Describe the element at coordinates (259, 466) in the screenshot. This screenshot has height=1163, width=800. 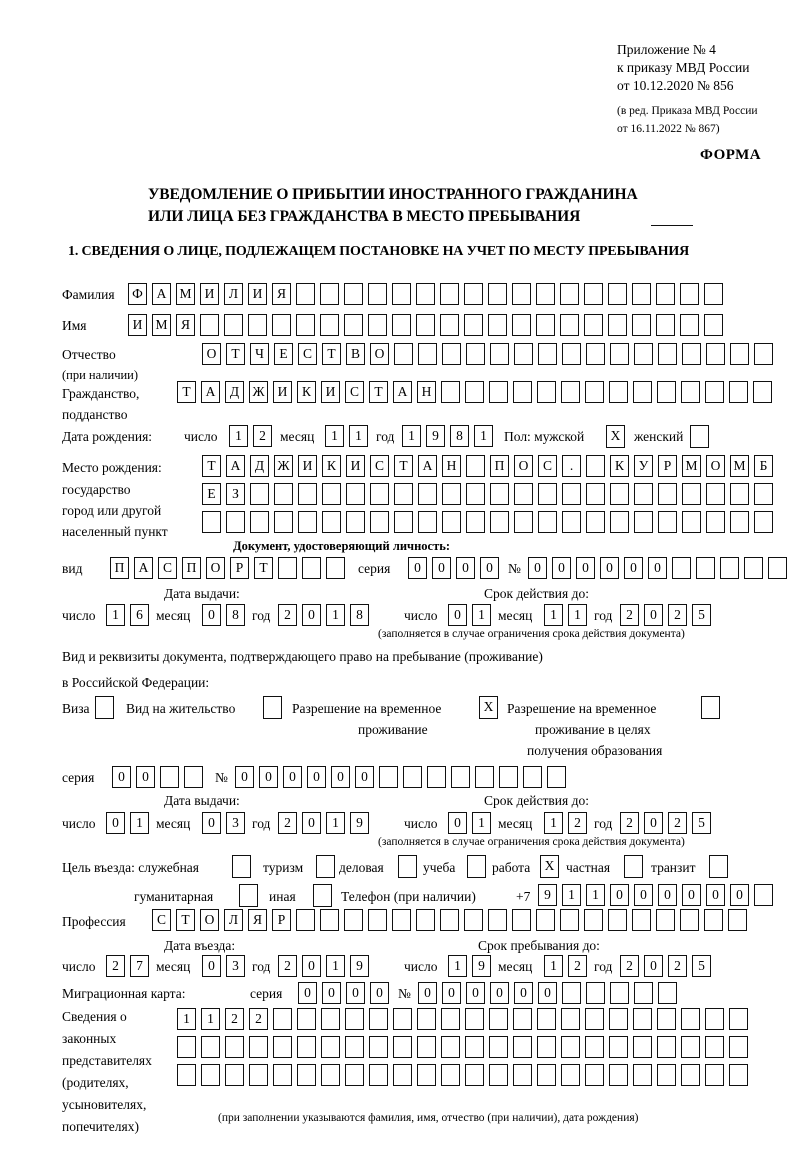
I see `char-box: Д` at that location.